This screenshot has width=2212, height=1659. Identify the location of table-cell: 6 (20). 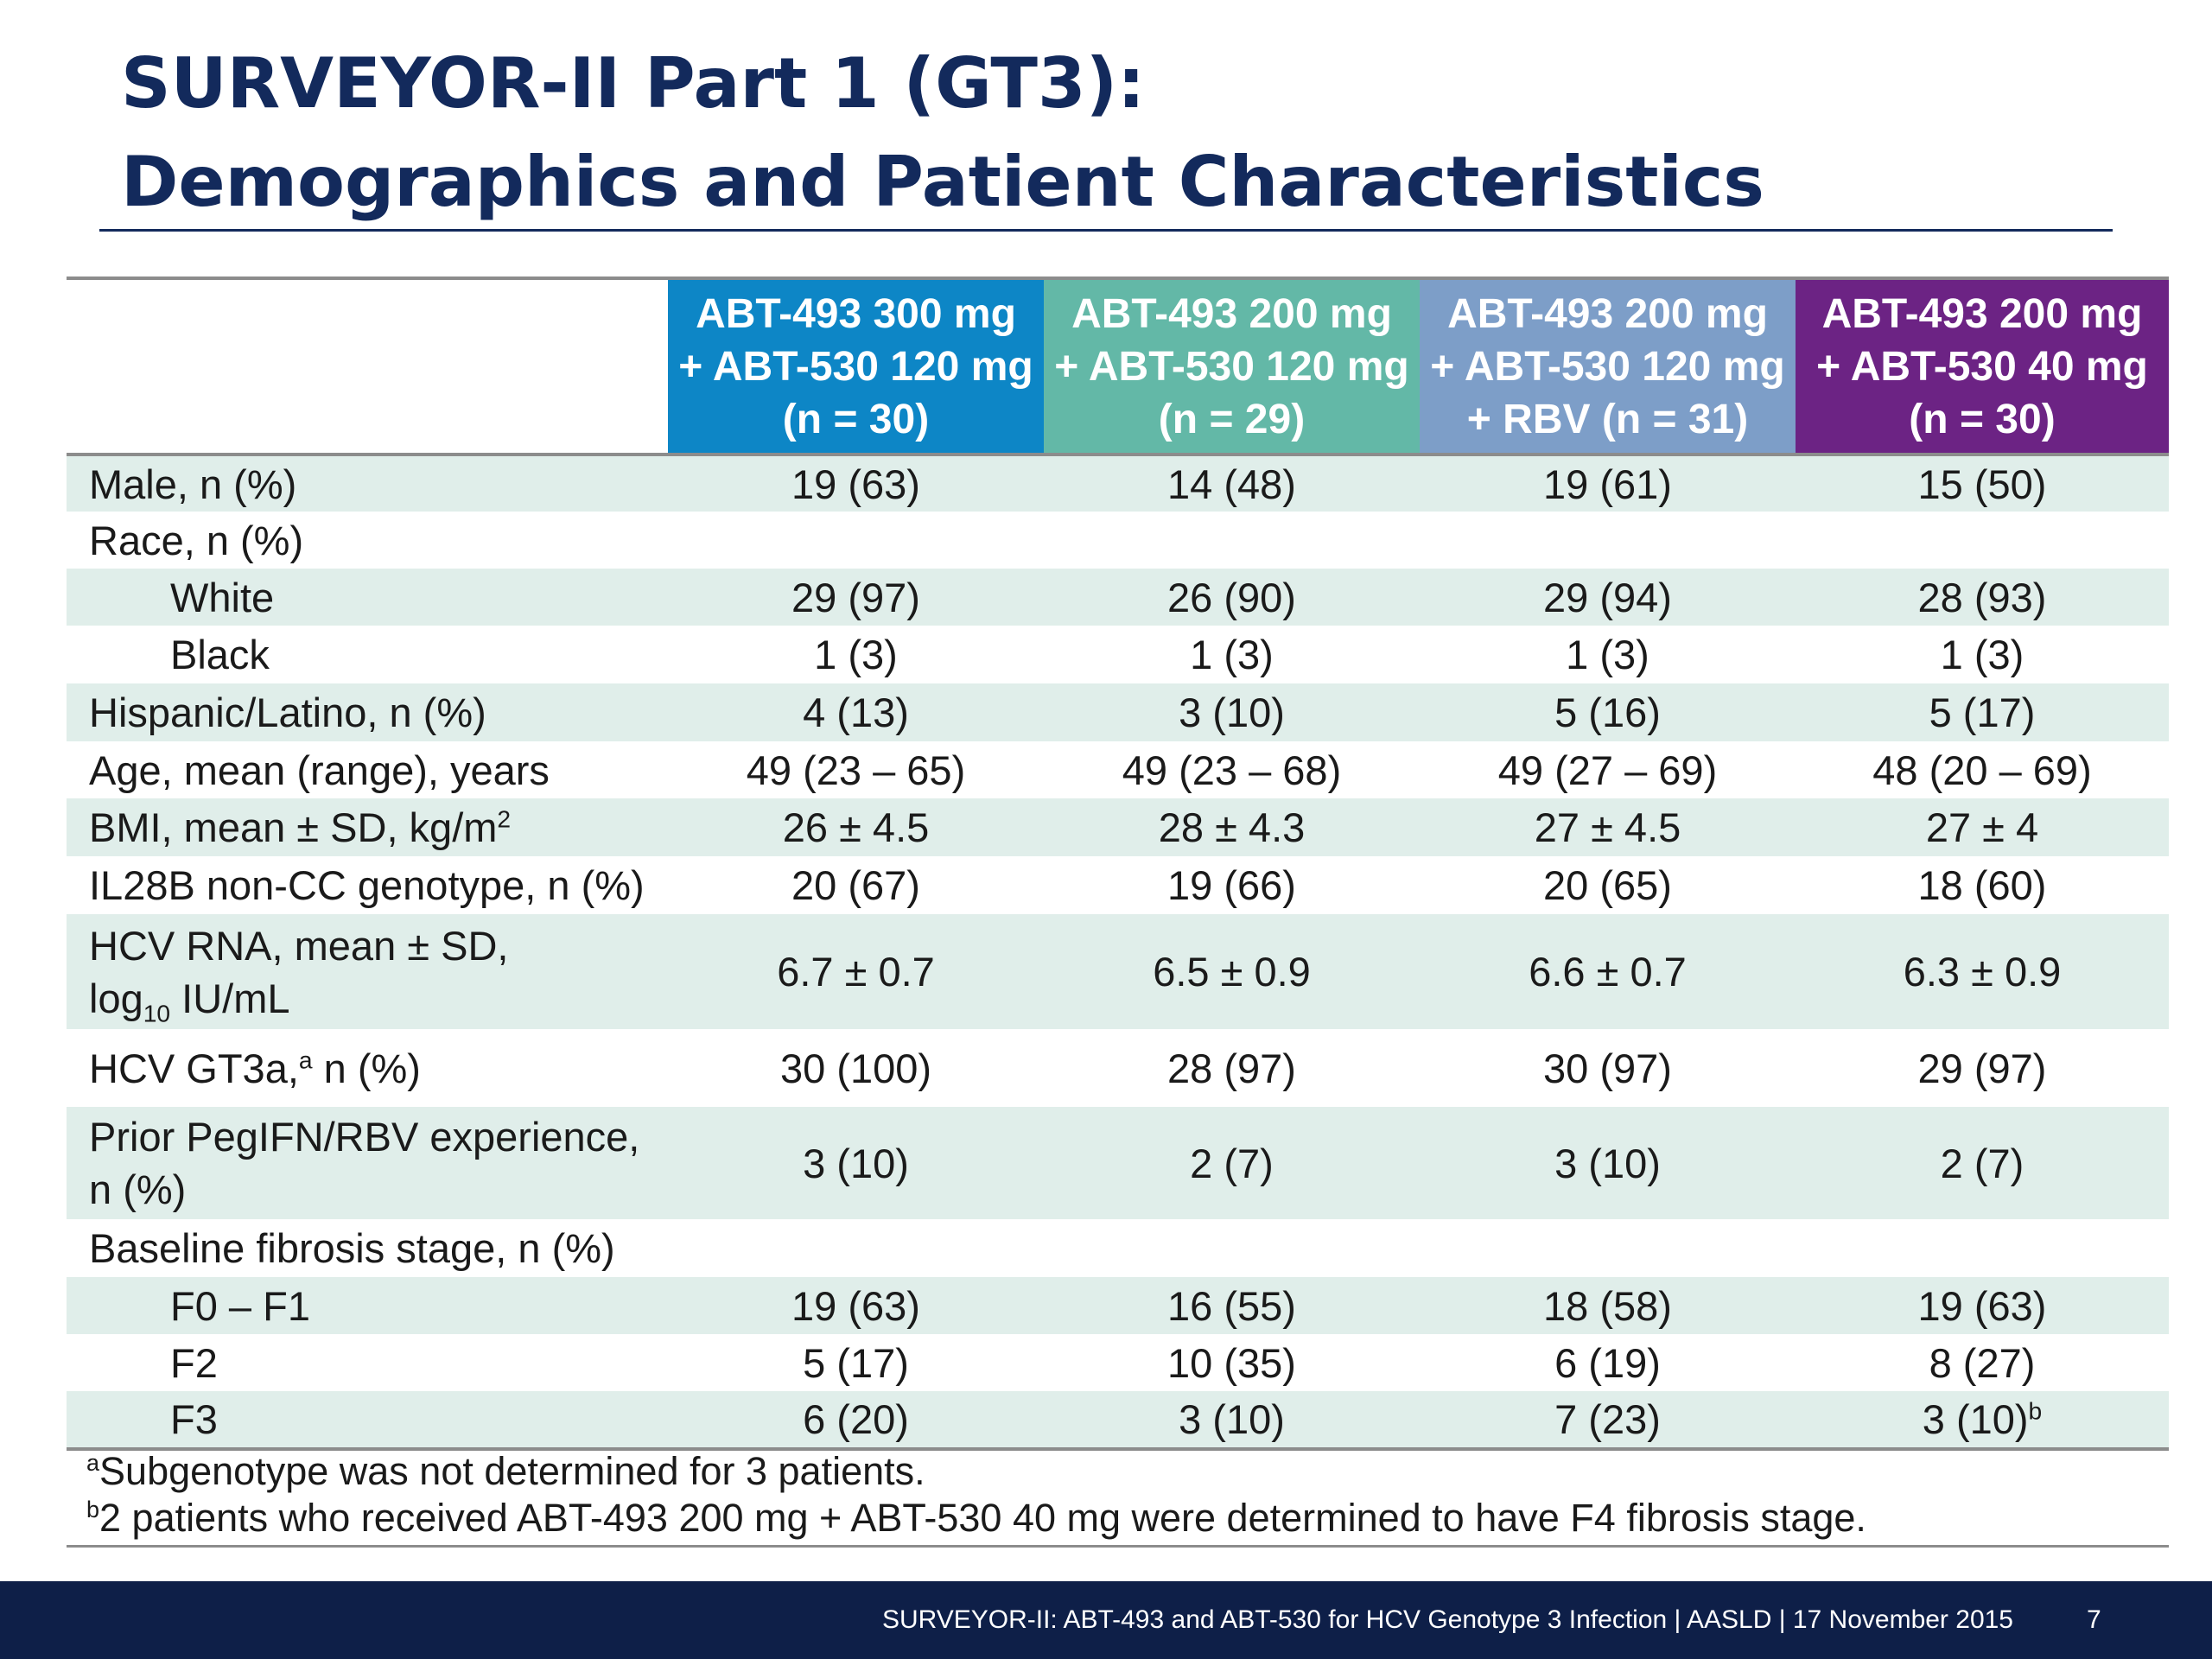
(856, 1421).